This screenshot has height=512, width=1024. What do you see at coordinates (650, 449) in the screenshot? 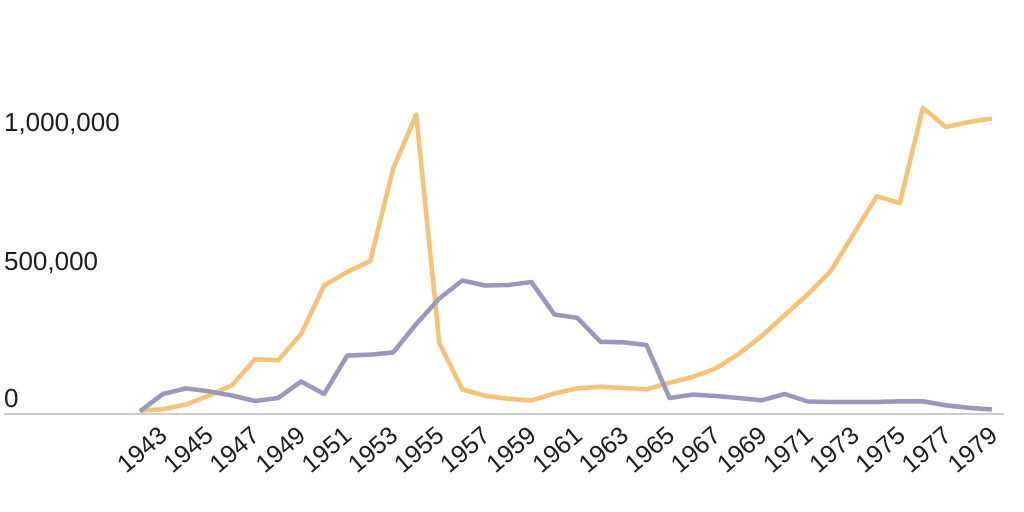
I see `svg-text: 1965` at bounding box center [650, 449].